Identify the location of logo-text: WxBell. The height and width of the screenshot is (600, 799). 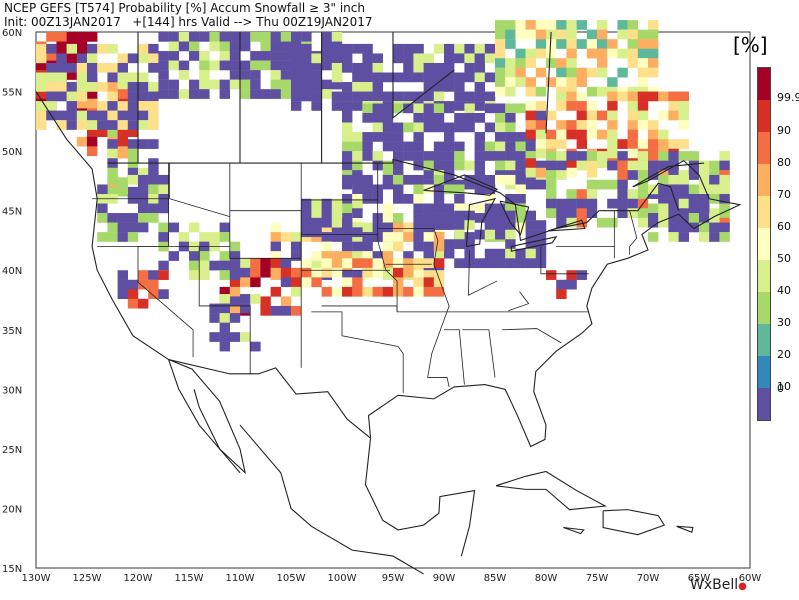
(714, 585).